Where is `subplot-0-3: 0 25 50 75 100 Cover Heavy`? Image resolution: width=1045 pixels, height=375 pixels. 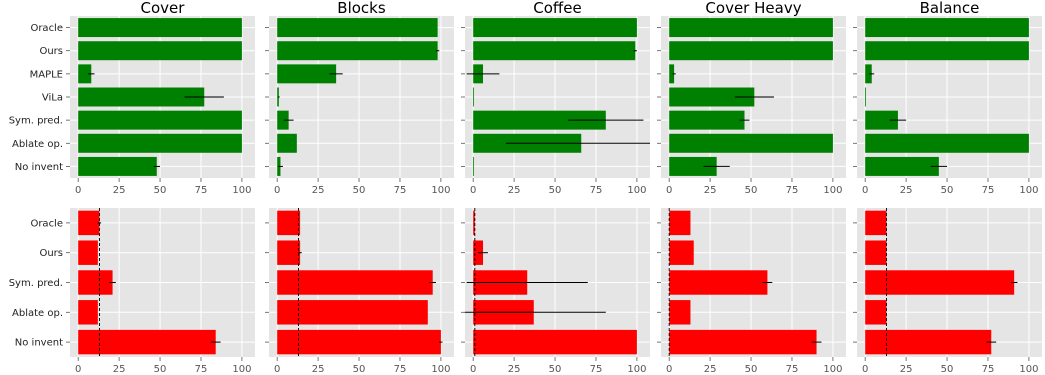
subplot-0-3: 0 25 50 75 100 Cover Heavy is located at coordinates (751, 98).